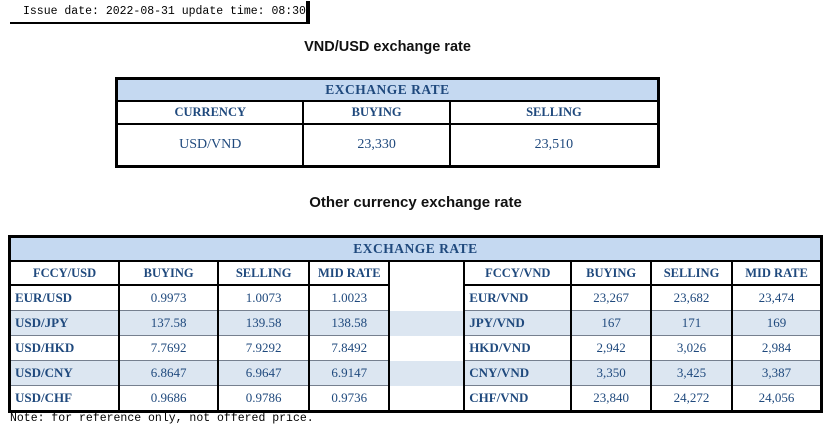 Image resolution: width=831 pixels, height=431 pixels. What do you see at coordinates (64, 323) in the screenshot?
I see `currency-pair-cell: USD/JPY` at bounding box center [64, 323].